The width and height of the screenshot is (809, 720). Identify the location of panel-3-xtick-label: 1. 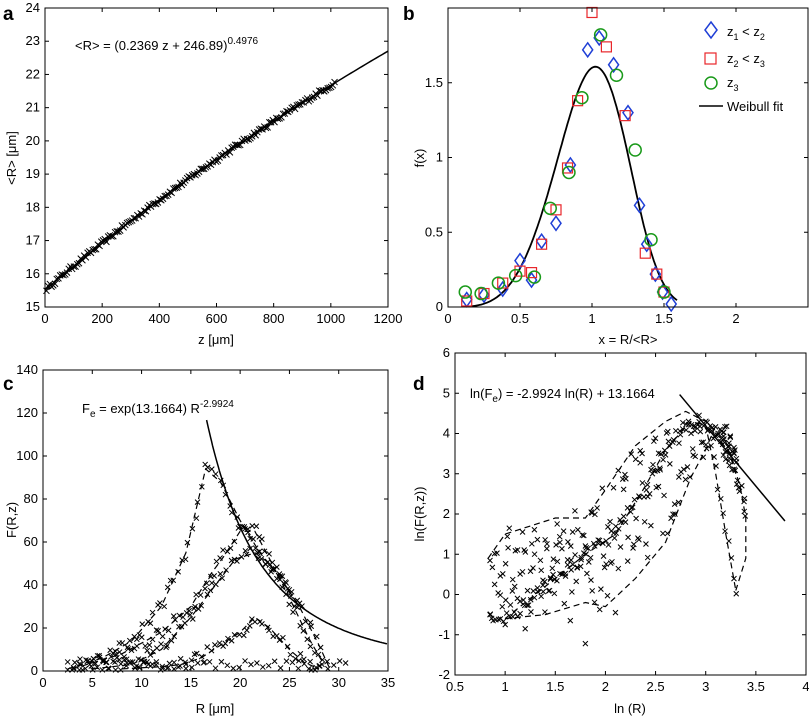
(505, 686).